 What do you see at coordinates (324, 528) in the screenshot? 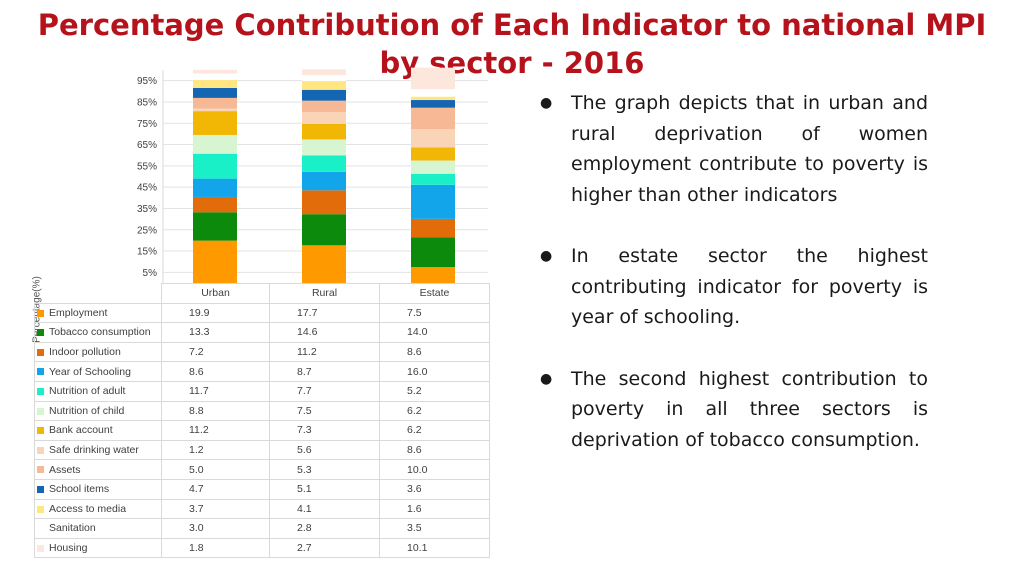
I see `value-cell: 2.8` at bounding box center [324, 528].